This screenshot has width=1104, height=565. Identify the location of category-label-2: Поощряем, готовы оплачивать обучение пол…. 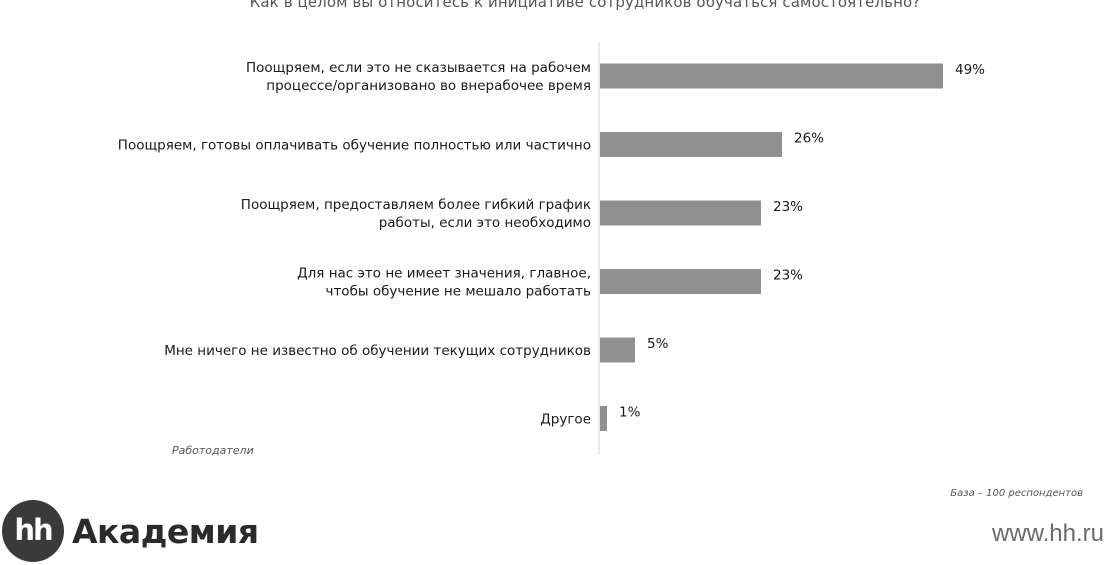
(354, 146).